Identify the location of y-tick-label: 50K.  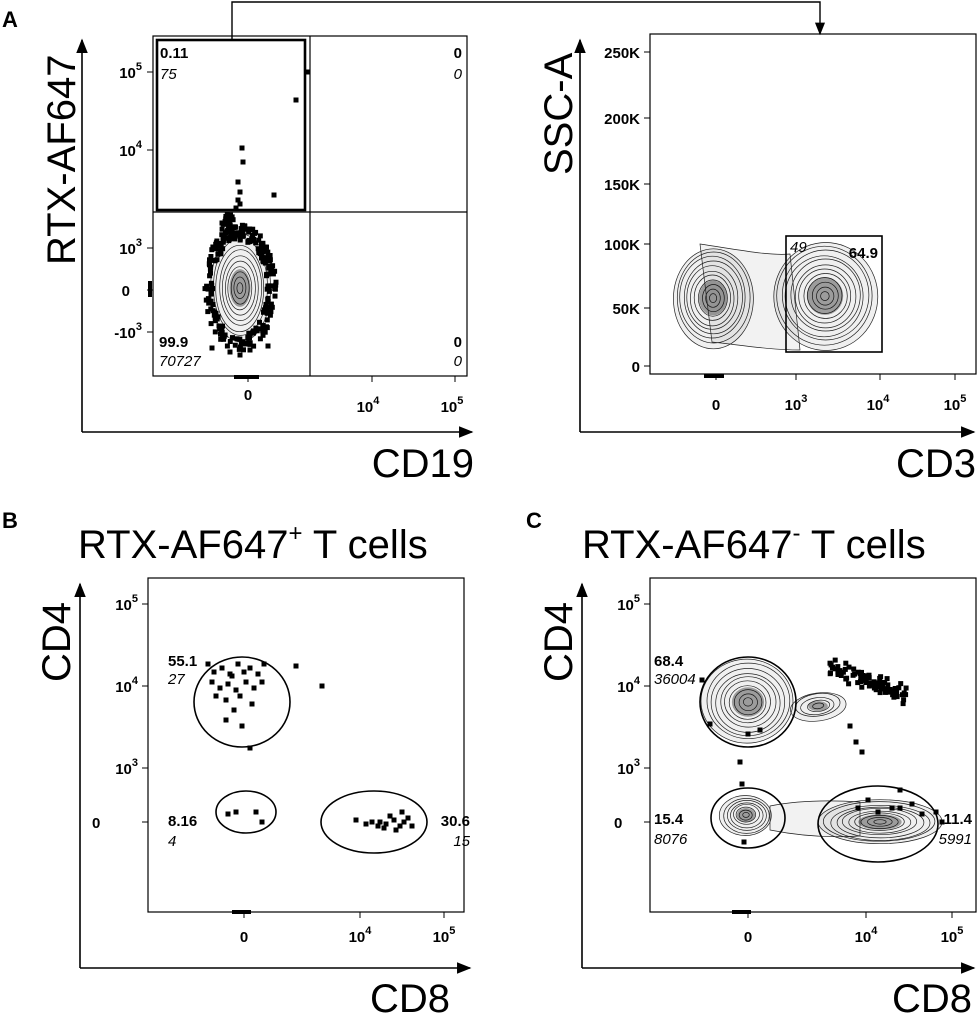
(626, 309).